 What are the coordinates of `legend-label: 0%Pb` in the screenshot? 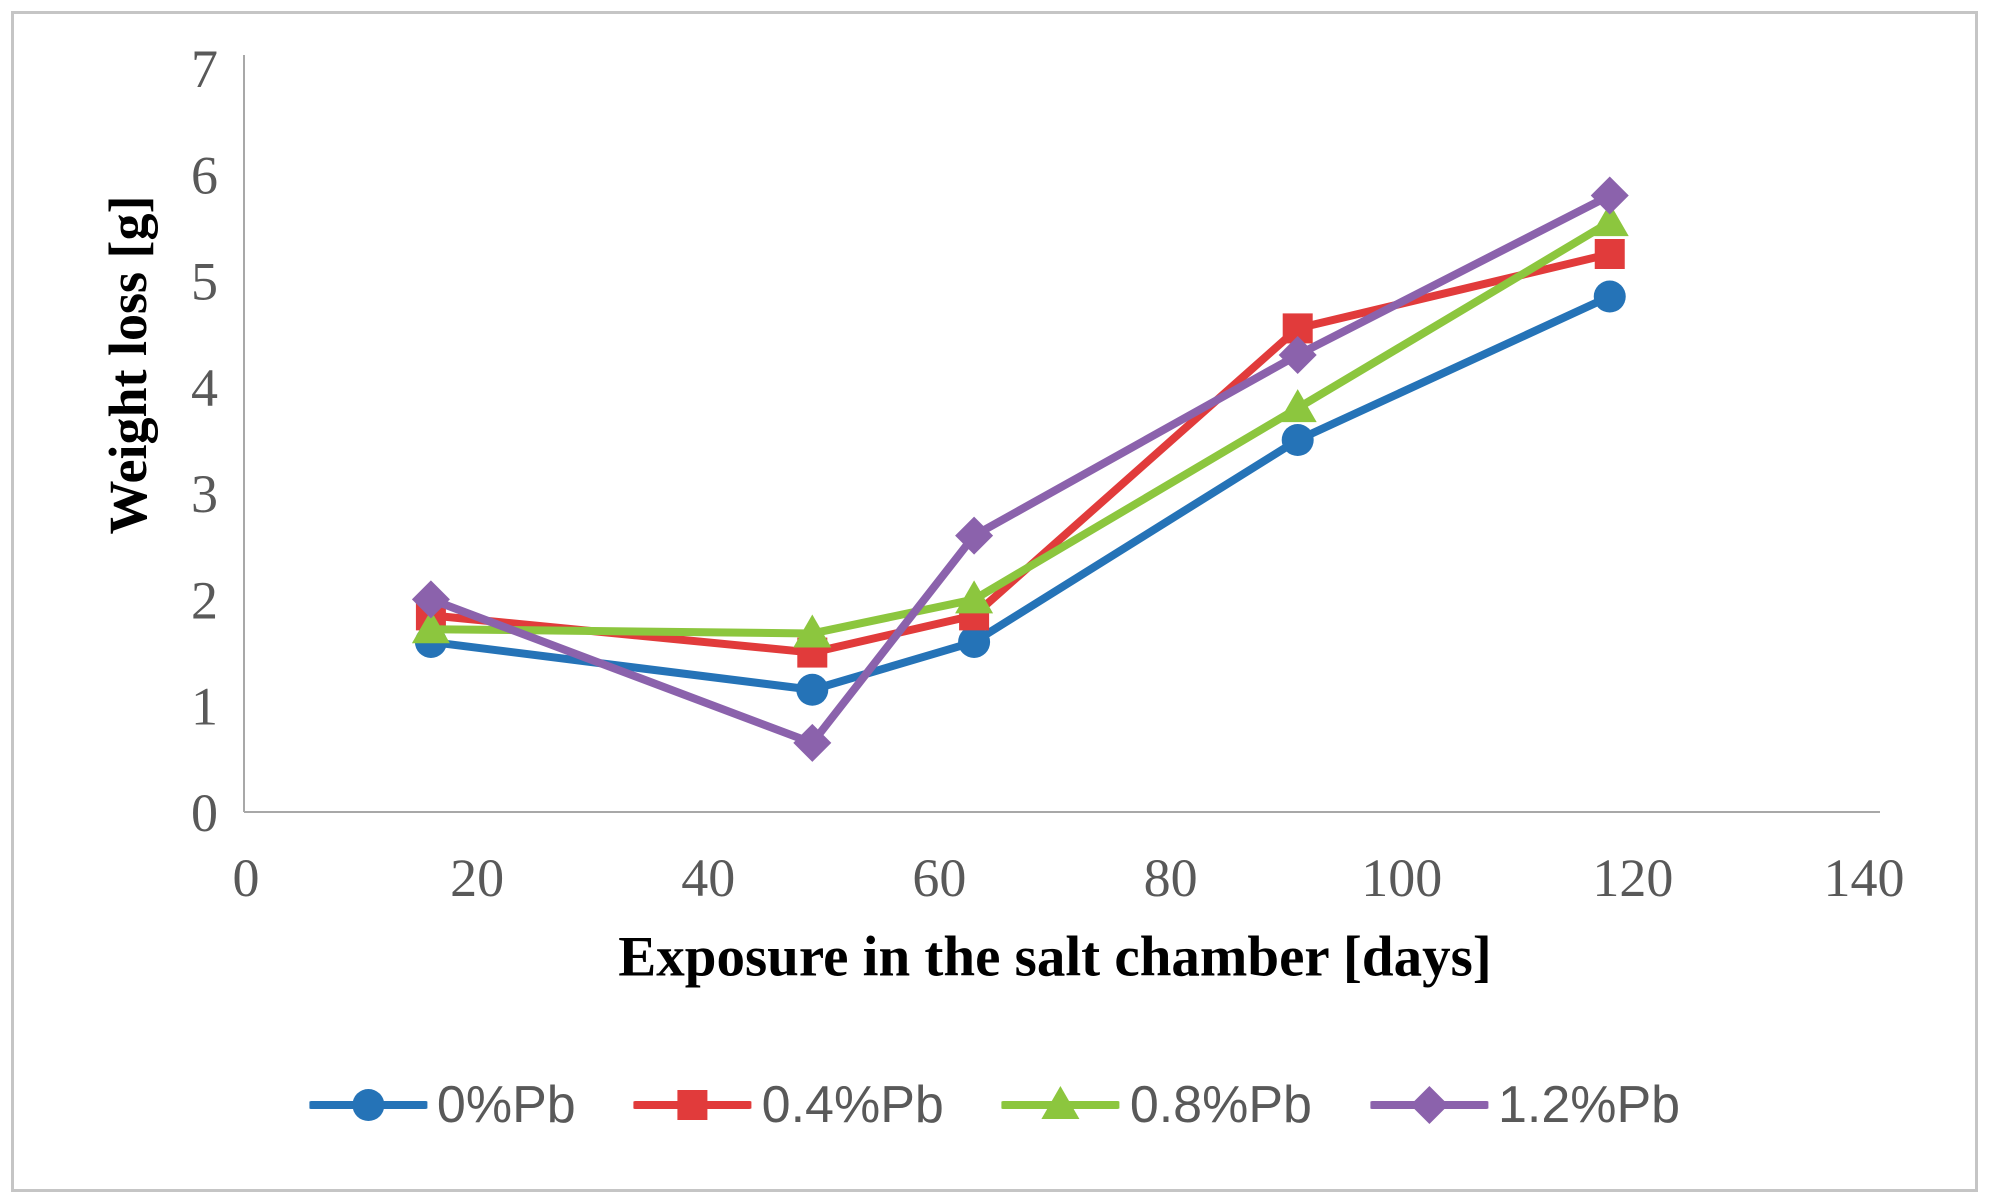 It's located at (506, 1105).